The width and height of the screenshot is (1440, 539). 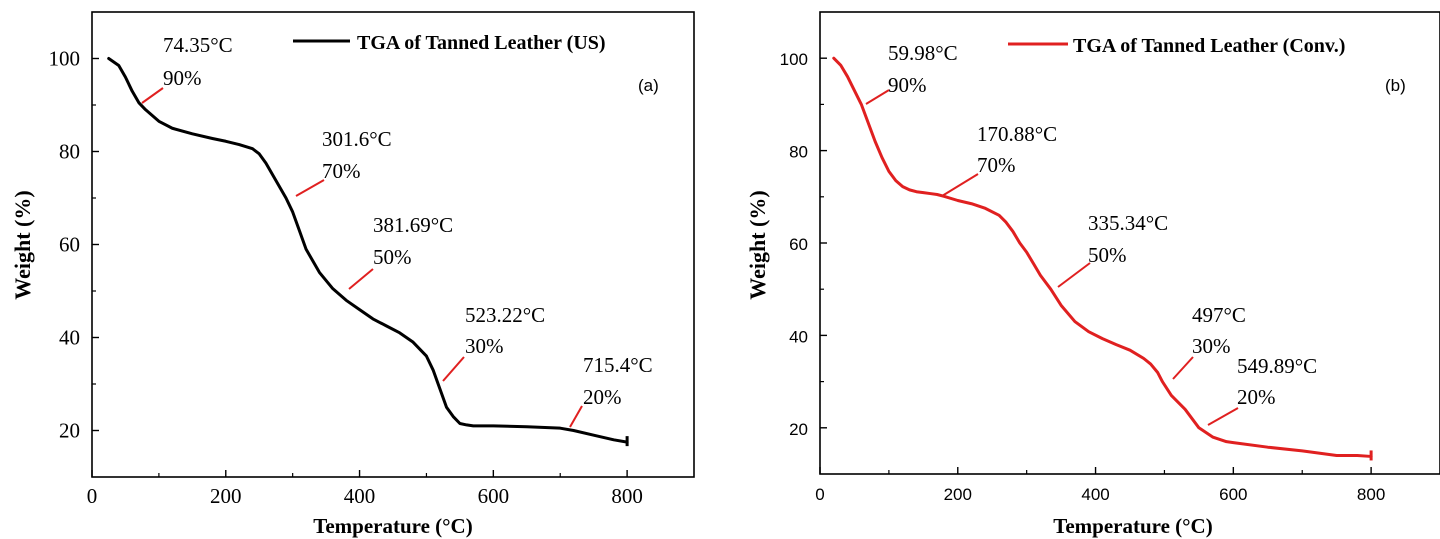 What do you see at coordinates (1209, 46) in the screenshot?
I see `legend-label: TGA of Tanned Leather (Conv.)` at bounding box center [1209, 46].